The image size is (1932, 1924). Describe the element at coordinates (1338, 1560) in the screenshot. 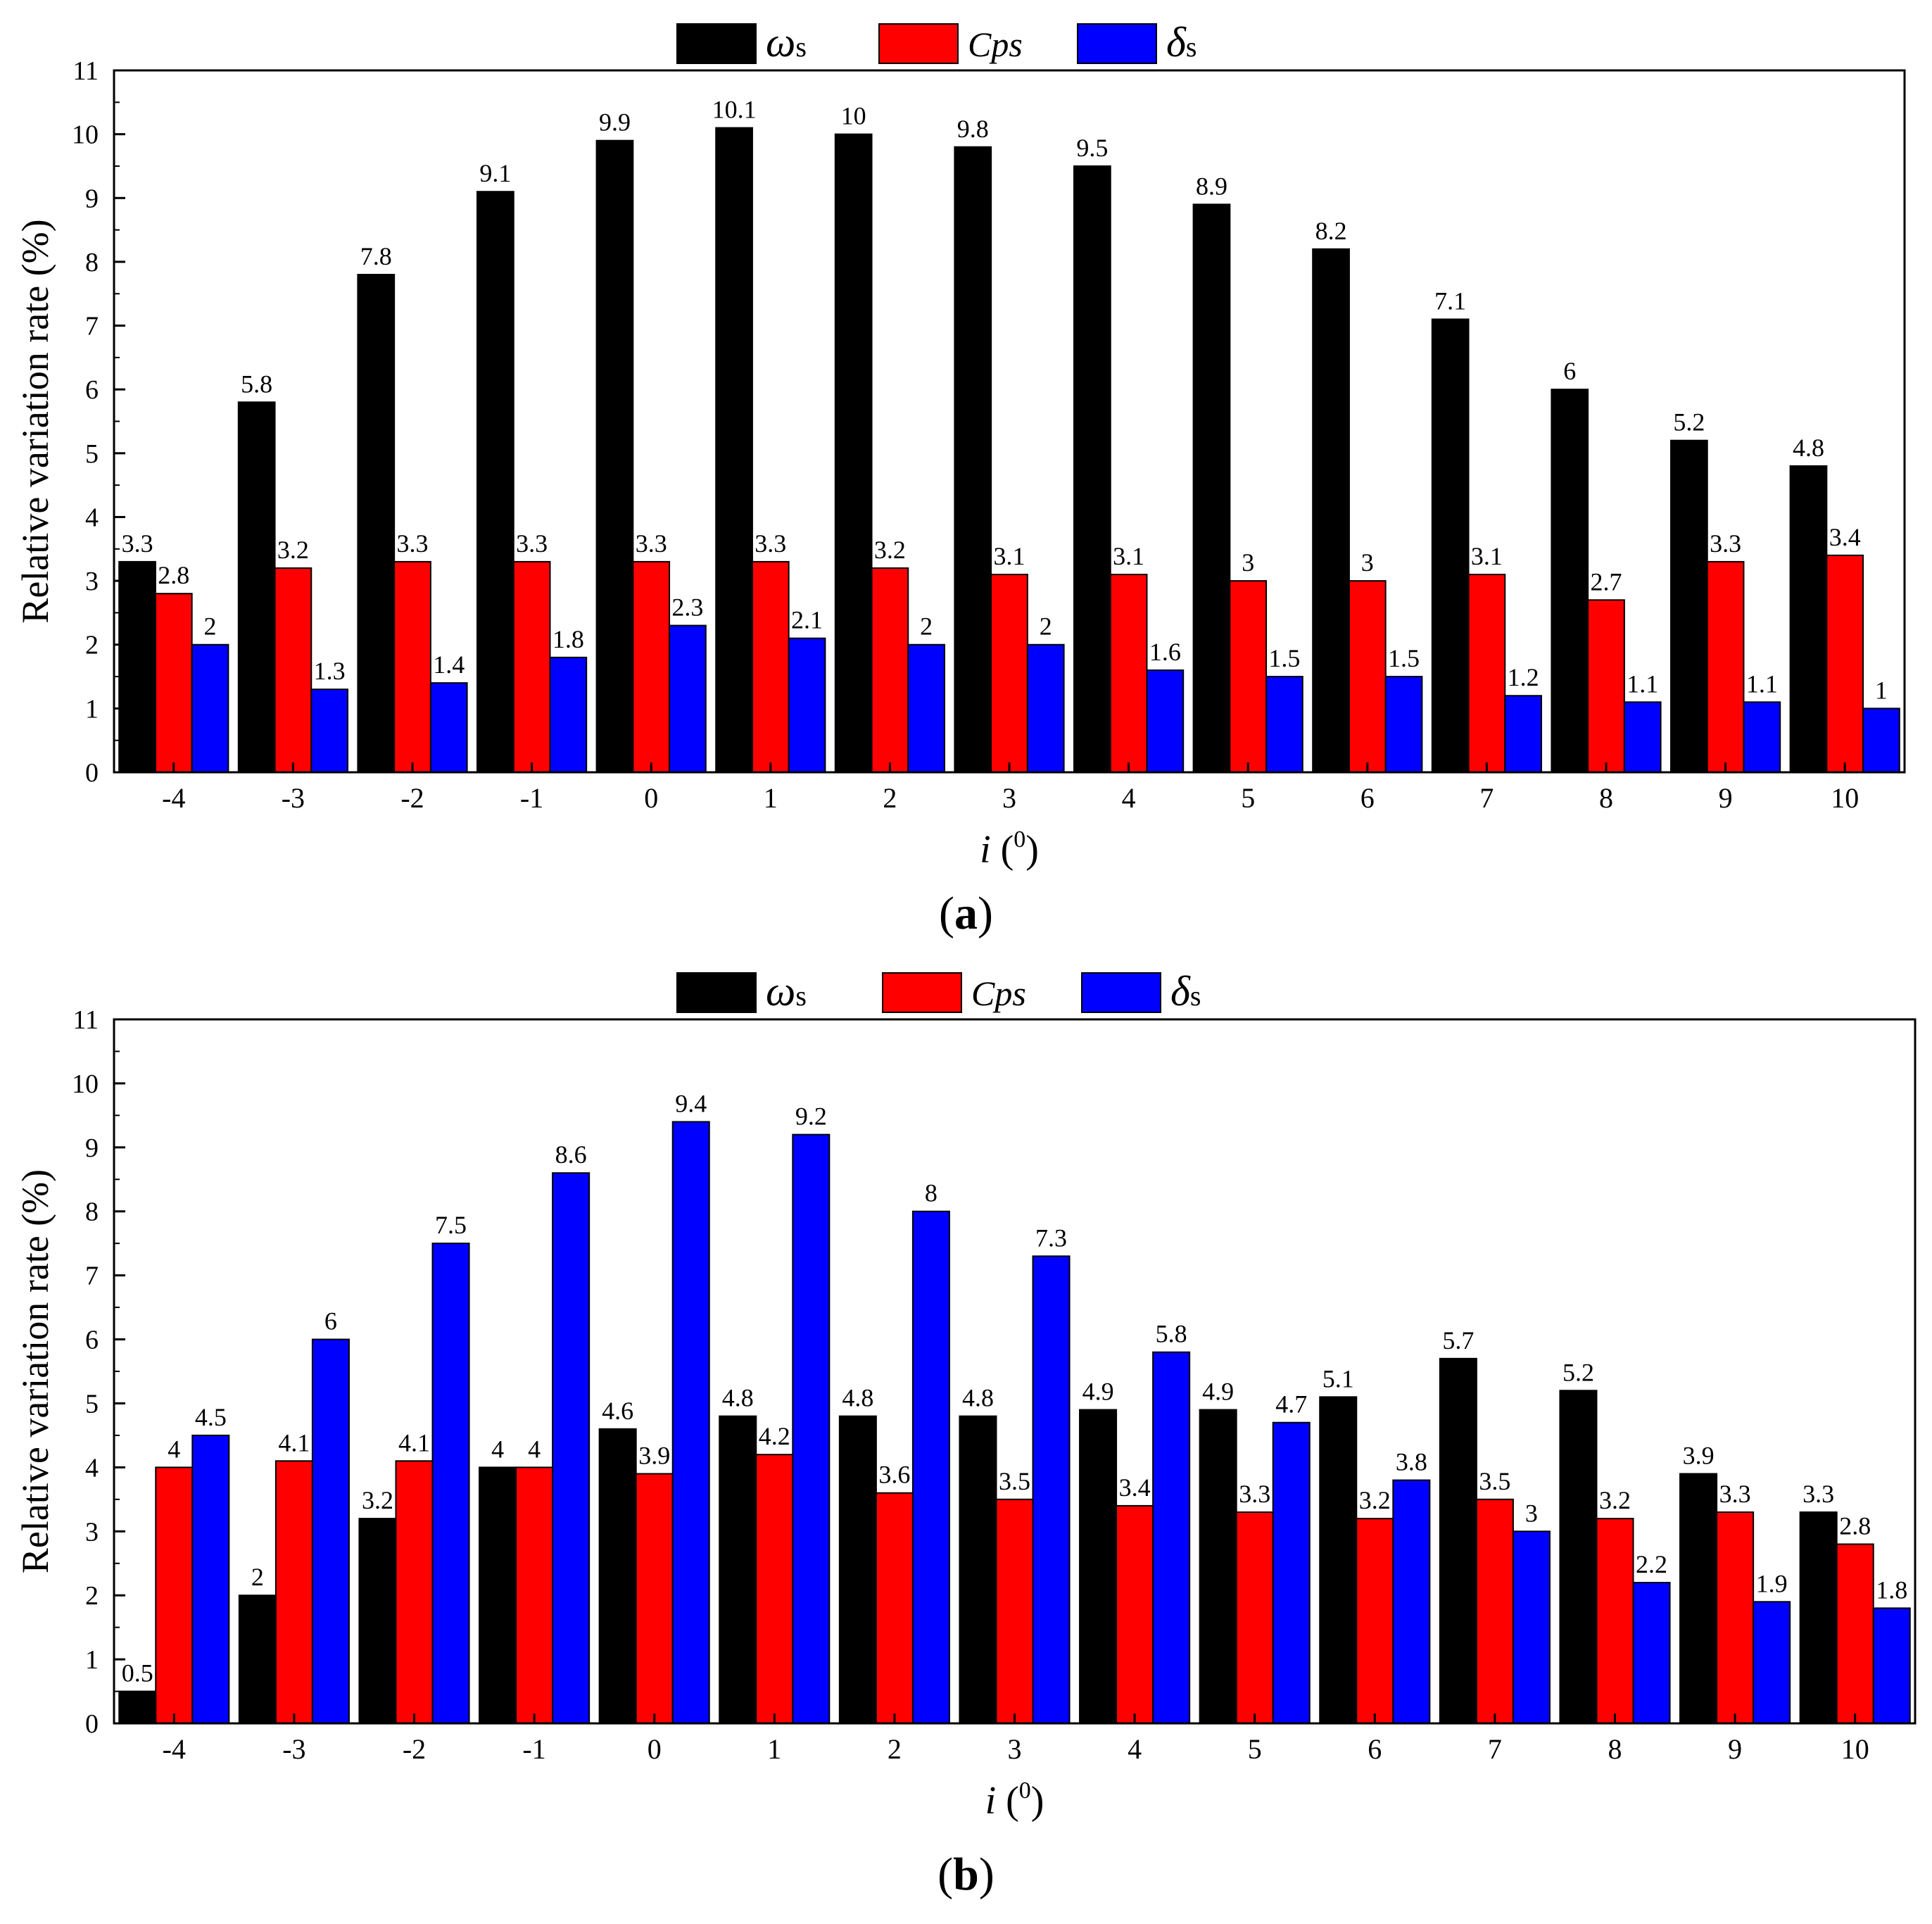

I see `bar-ωs-6` at that location.